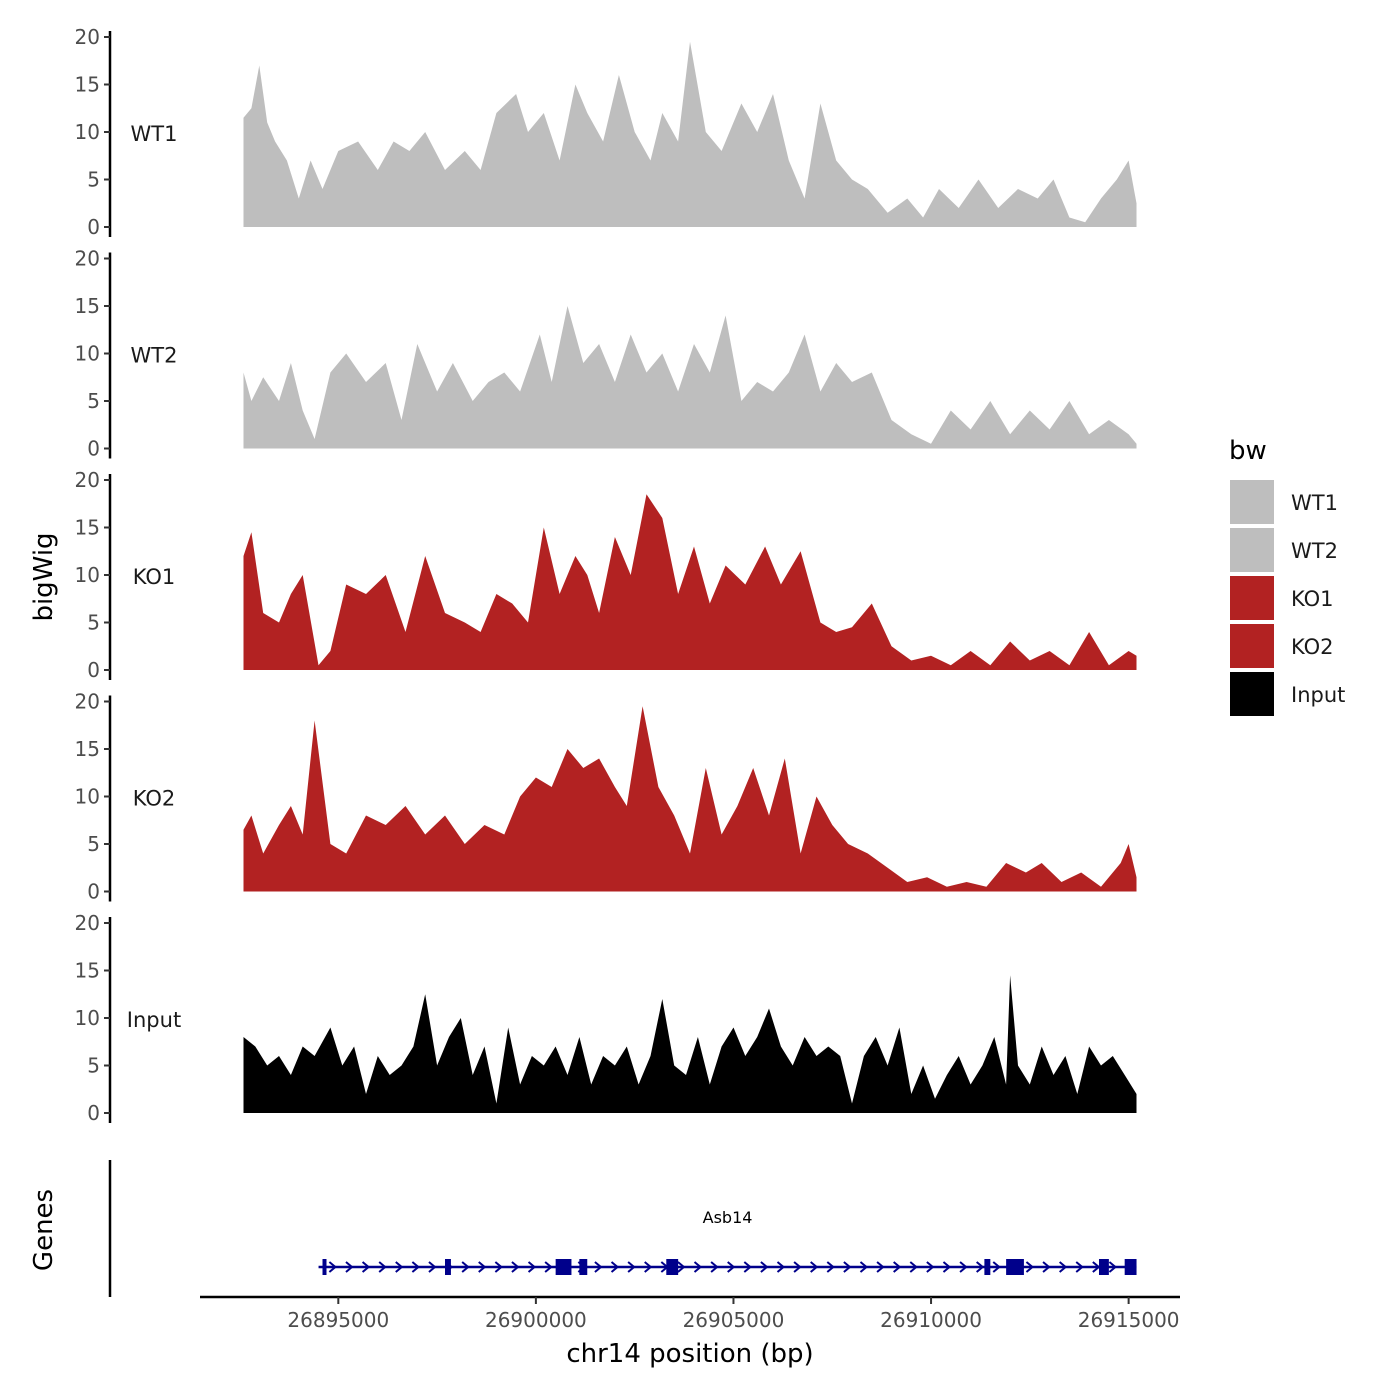  What do you see at coordinates (622, 1228) in the screenshot?
I see `genes-track: Asb14` at bounding box center [622, 1228].